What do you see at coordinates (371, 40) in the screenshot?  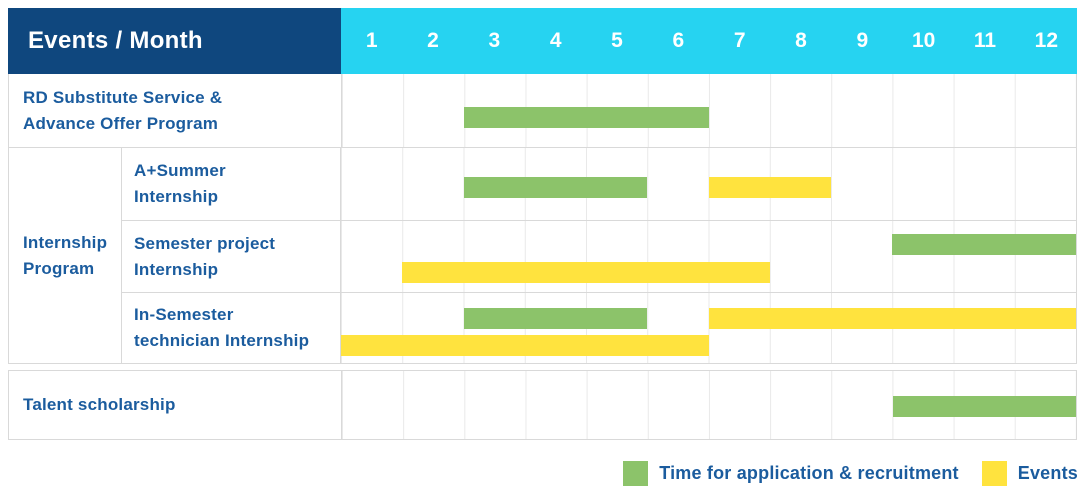 I see `month-label-1: 1` at bounding box center [371, 40].